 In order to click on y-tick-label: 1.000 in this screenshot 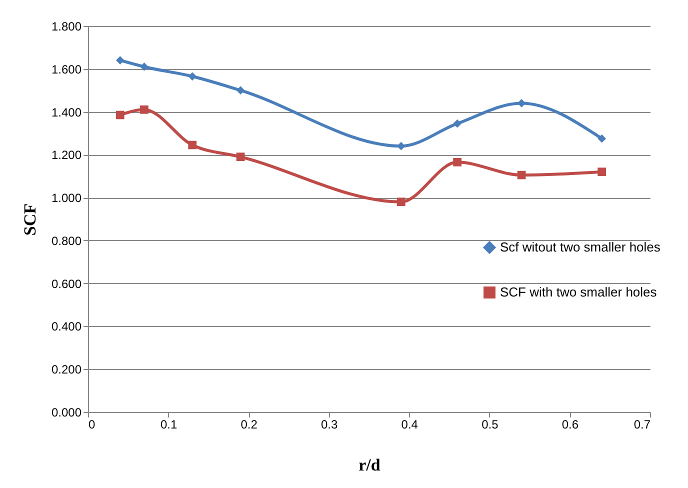, I will do `click(66, 198)`.